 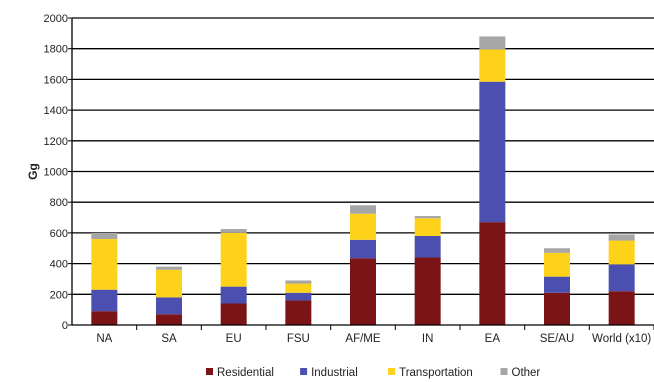 I want to click on y-tick-label: 1400, so click(x=56, y=111).